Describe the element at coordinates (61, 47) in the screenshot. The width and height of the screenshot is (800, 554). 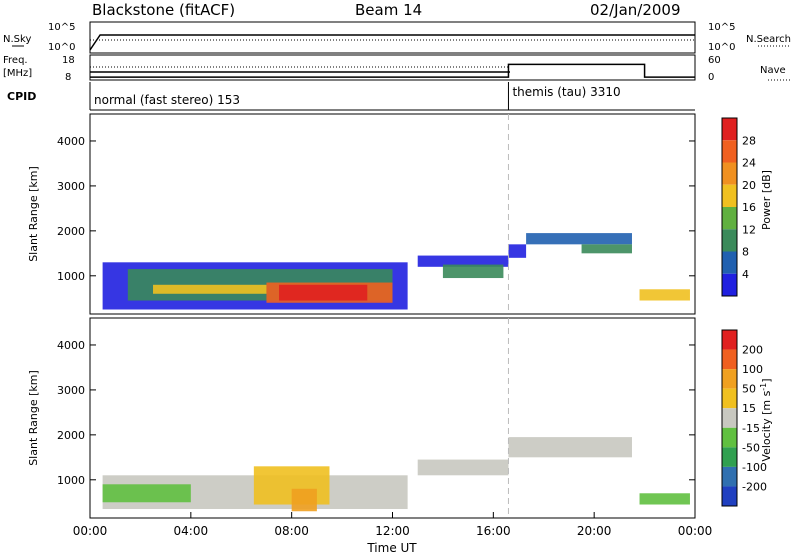
I see `nsky-left-tick-bottom: 10^0` at that location.